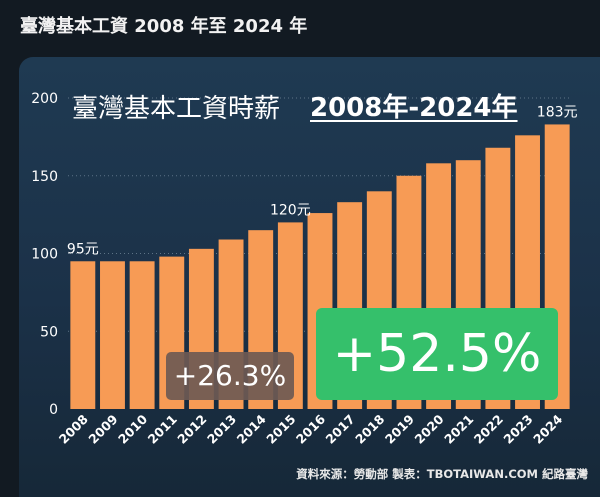 The height and width of the screenshot is (497, 600). I want to click on source-note: 資料來源：勞動部 製表：TBOTAIWAN.COM 紀路臺灣, so click(442, 474).